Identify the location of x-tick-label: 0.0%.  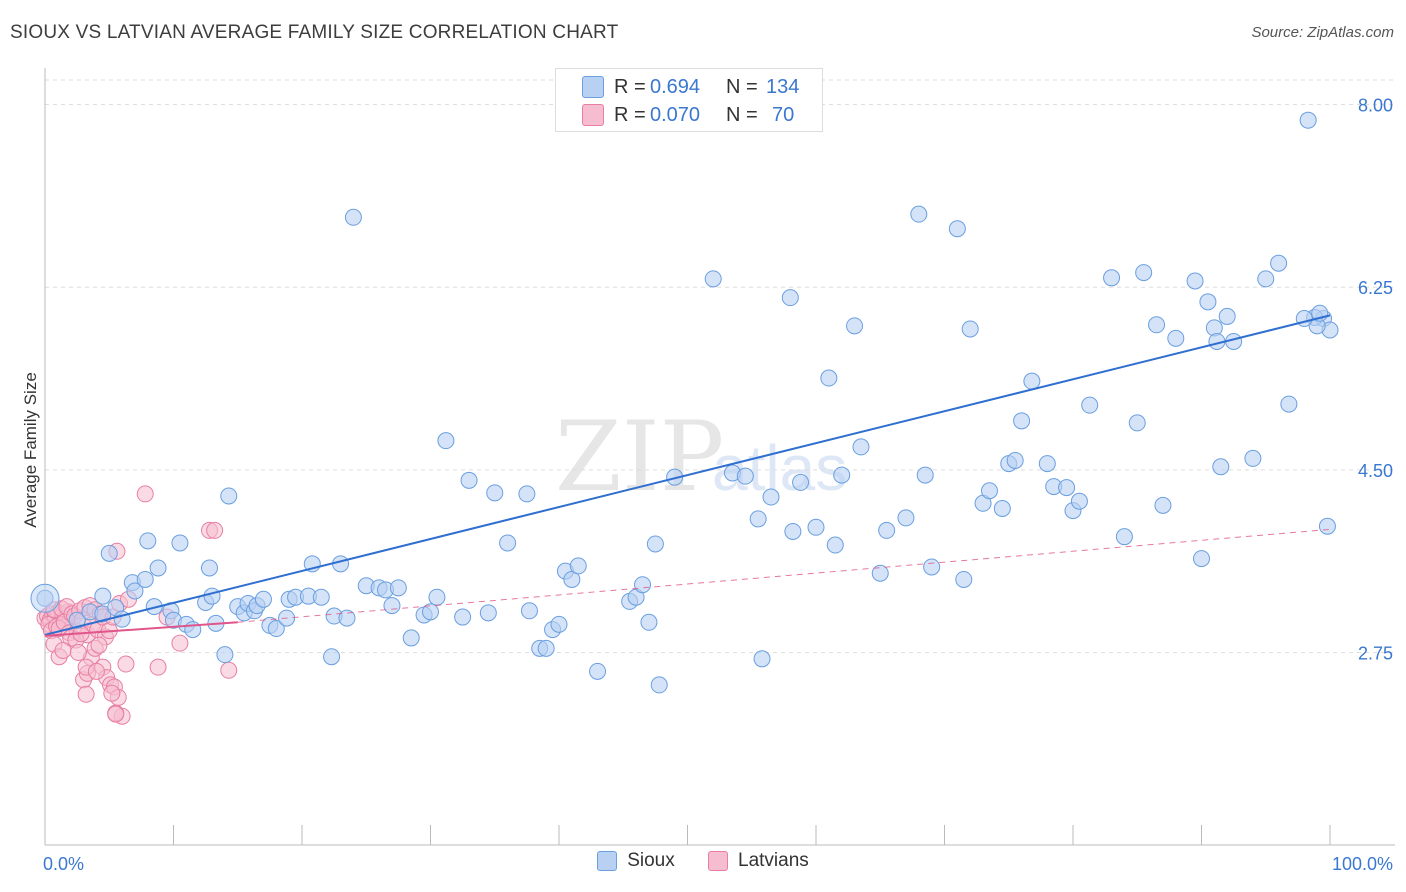
(63, 864).